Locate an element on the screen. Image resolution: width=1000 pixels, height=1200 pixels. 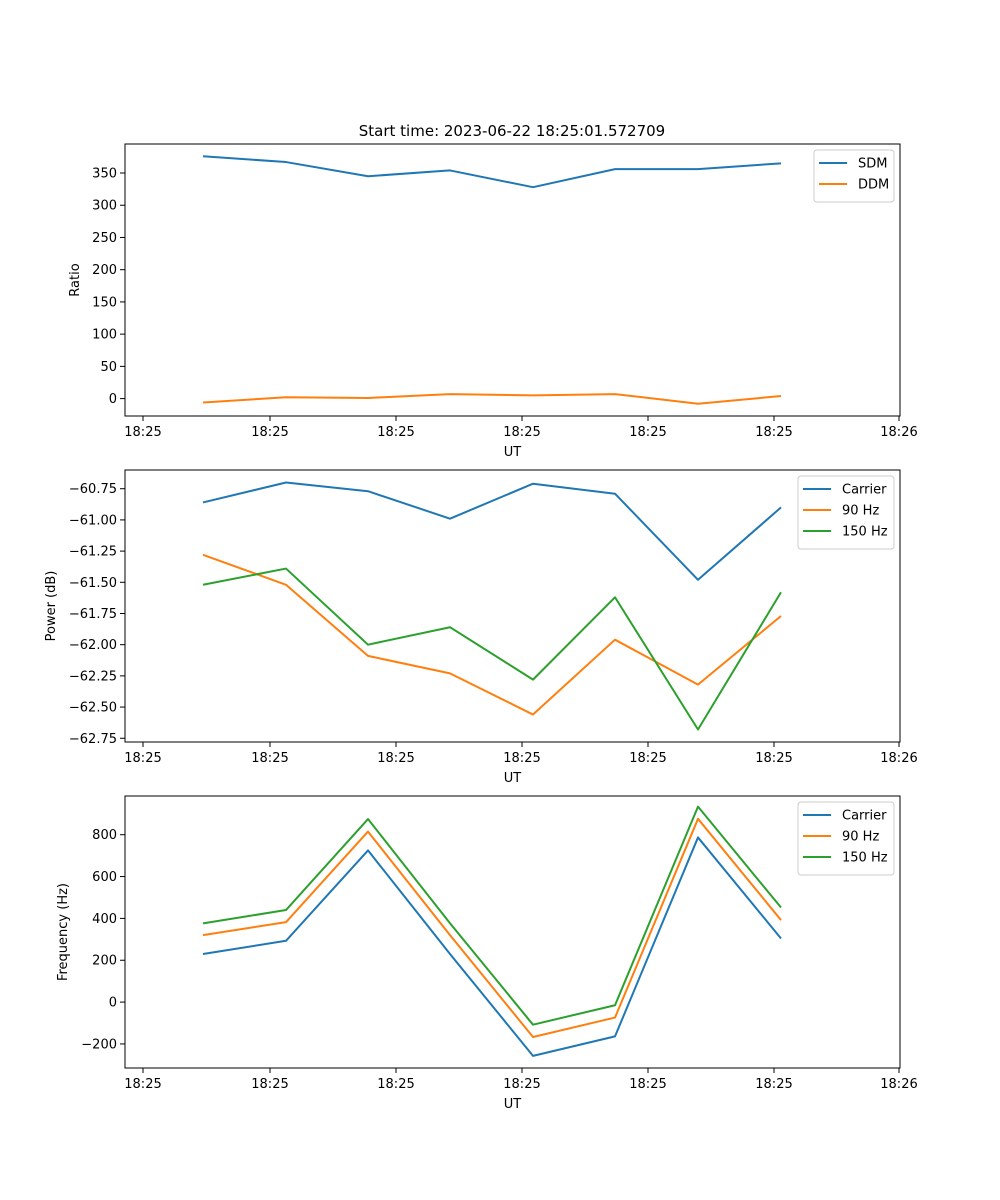
series-line-sdm is located at coordinates (492, 172).